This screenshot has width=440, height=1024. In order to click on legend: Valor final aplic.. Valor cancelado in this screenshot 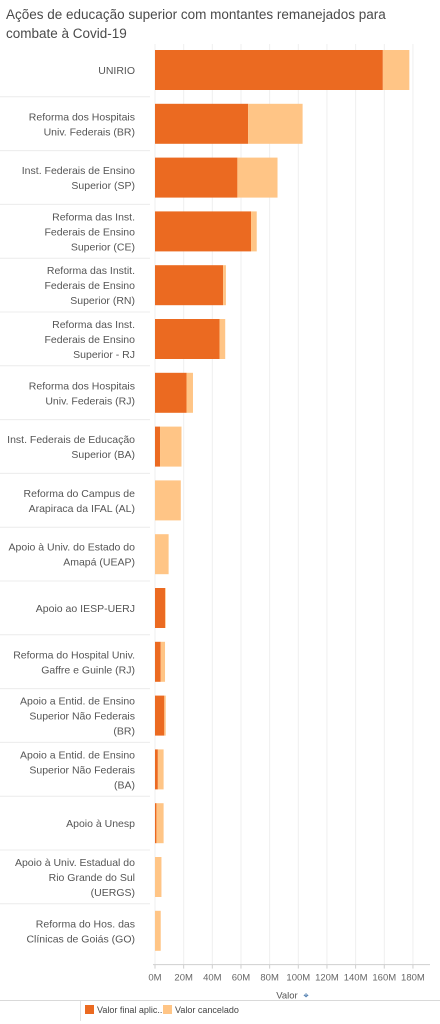, I will do `click(220, 1012)`.